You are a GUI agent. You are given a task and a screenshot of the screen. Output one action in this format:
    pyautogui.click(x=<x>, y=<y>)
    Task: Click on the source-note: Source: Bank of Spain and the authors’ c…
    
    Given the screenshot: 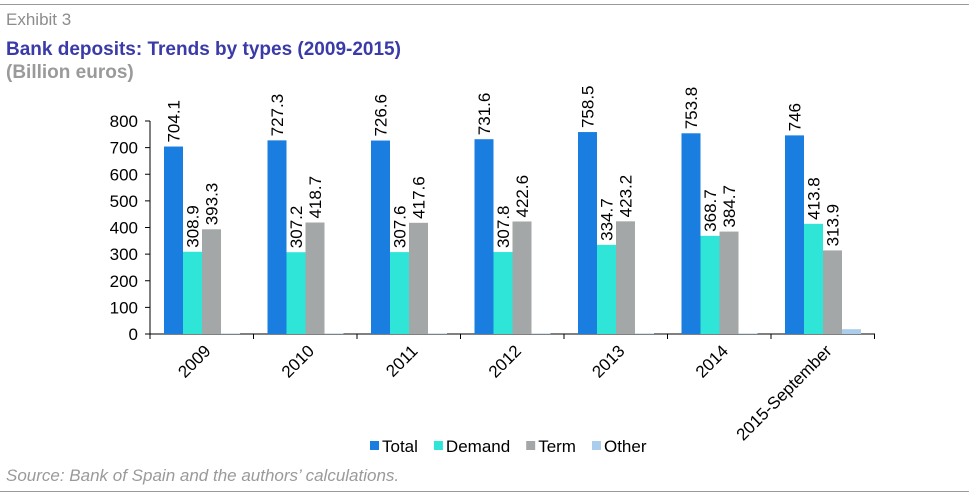 What is the action you would take?
    pyautogui.click(x=203, y=475)
    